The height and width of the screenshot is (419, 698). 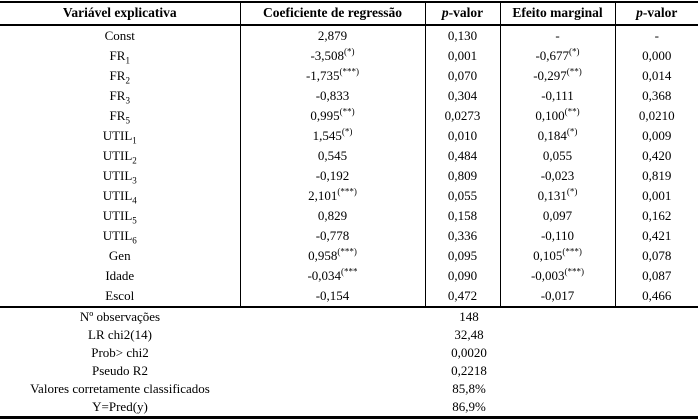 I want to click on column-header-coefficient: Coeficiente de regressão, so click(x=333, y=14).